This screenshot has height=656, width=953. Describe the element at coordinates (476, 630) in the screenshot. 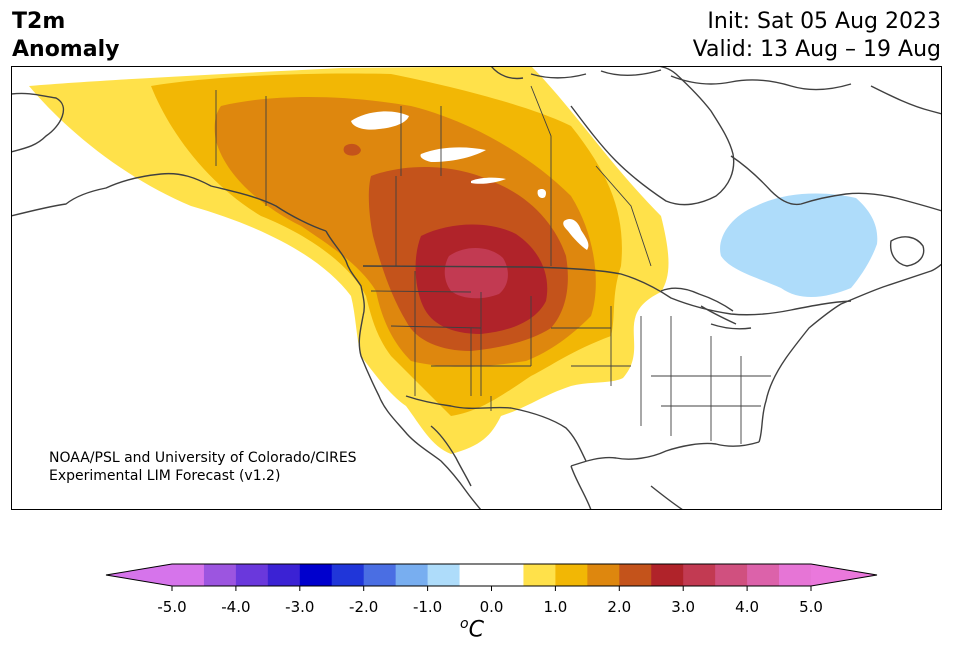

I see `unit-letter: C` at that location.